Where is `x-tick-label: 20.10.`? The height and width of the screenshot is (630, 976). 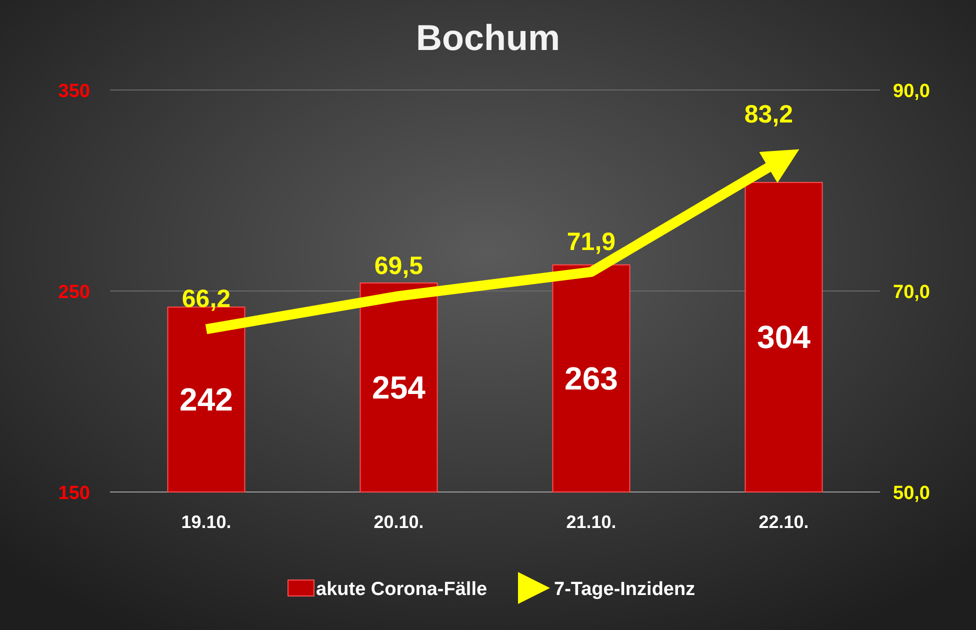
x-tick-label: 20.10. is located at coordinates (399, 522).